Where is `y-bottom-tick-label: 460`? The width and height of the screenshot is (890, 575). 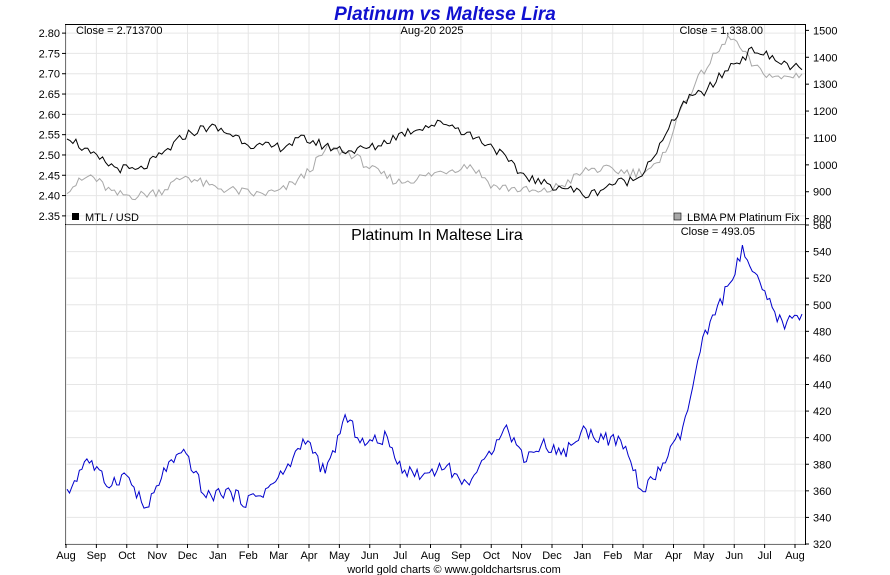 y-bottom-tick-label: 460 is located at coordinates (822, 359).